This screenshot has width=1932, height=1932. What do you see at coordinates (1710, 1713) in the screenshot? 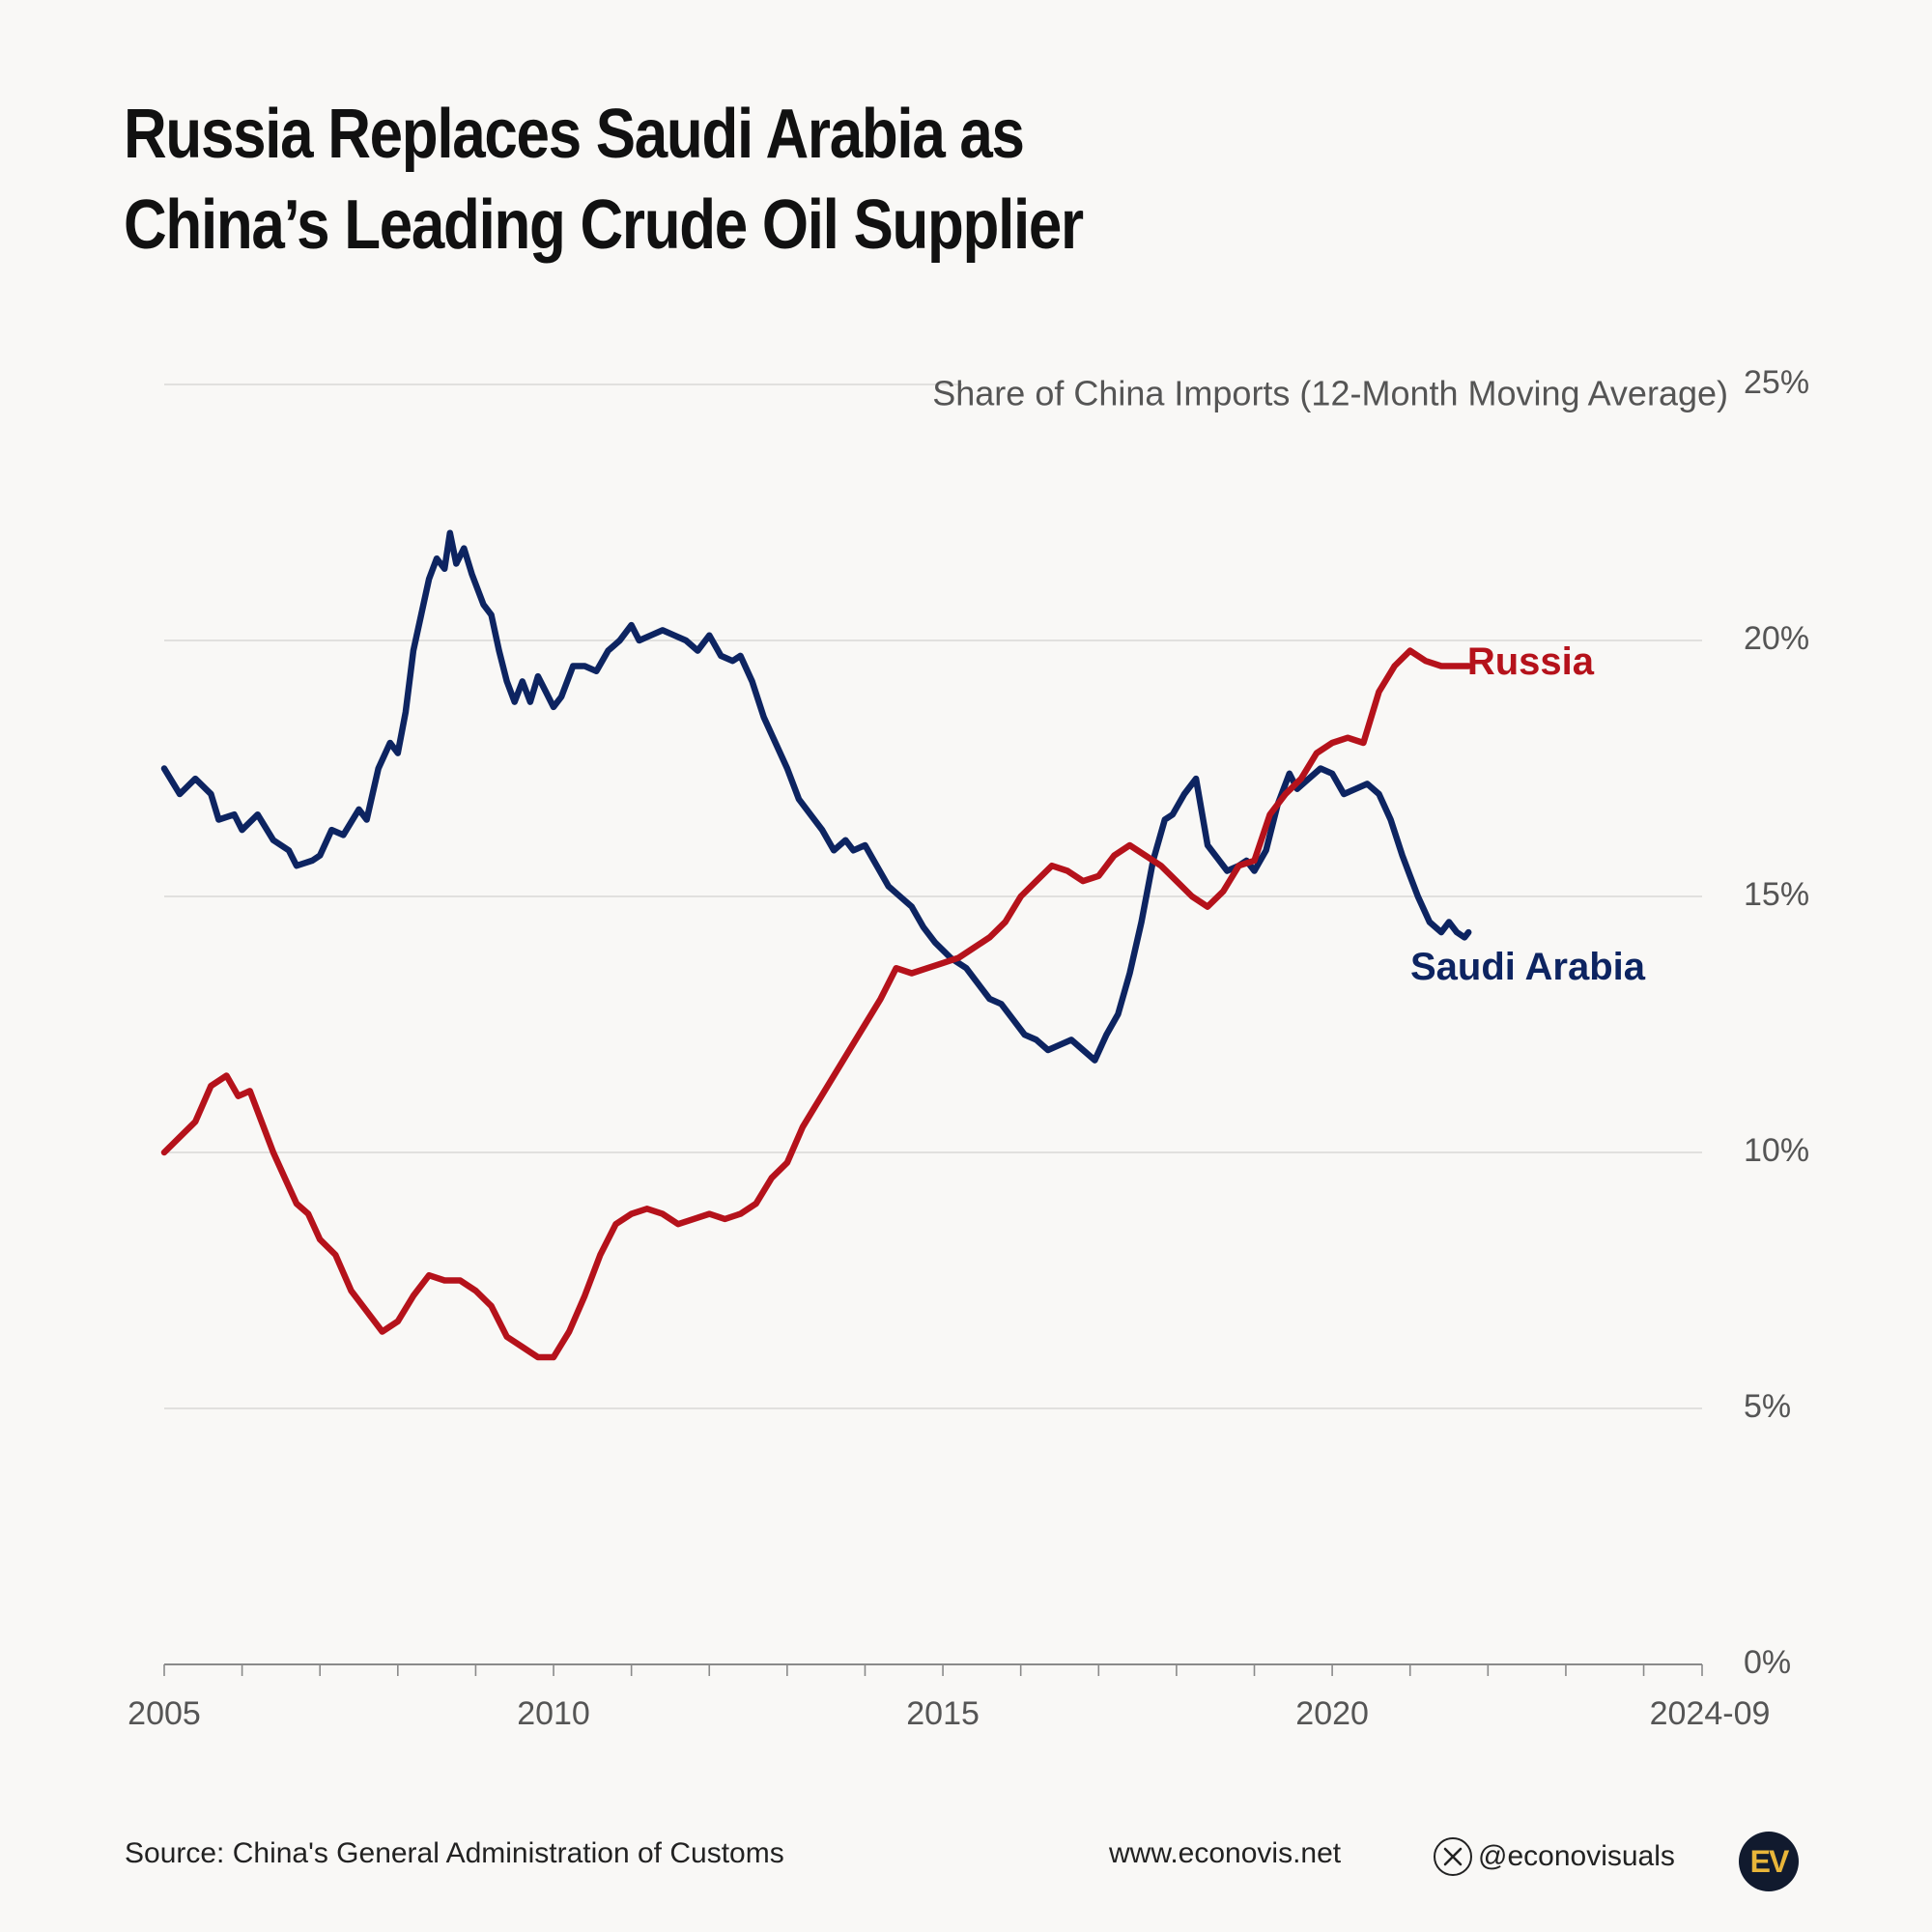
I see `x-tick-label-4: 2024-09` at bounding box center [1710, 1713].